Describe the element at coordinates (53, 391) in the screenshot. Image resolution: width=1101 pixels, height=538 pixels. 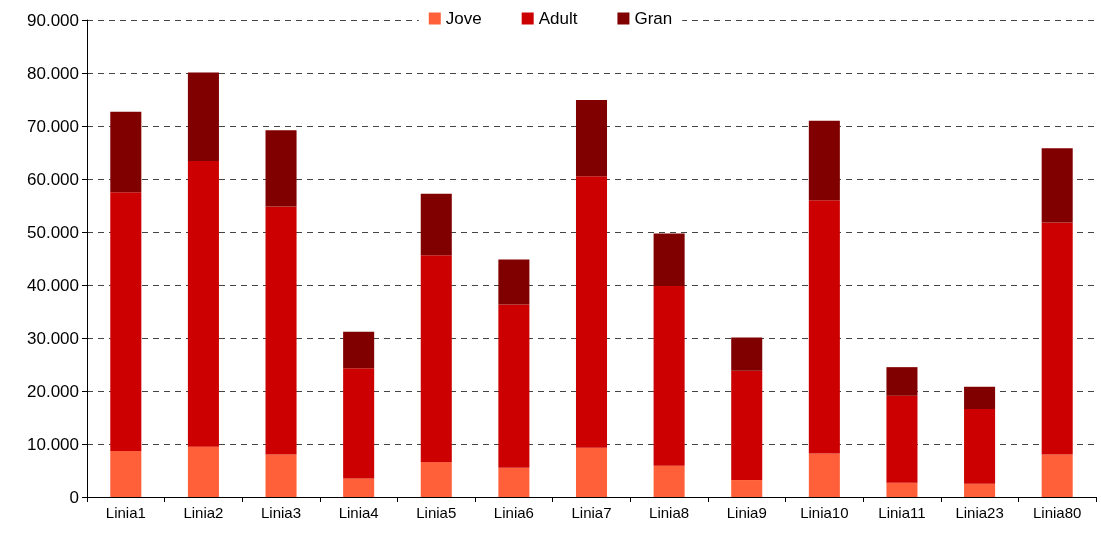
I see `y-tick-label: 20.000` at that location.